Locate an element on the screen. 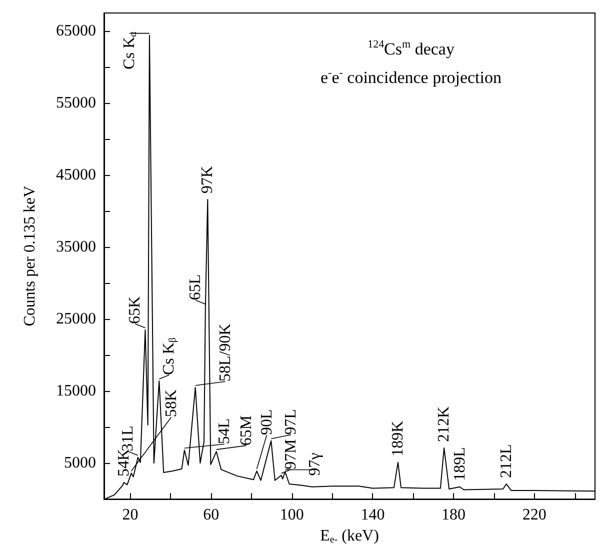  annotation: Cs Kβ is located at coordinates (169, 356).